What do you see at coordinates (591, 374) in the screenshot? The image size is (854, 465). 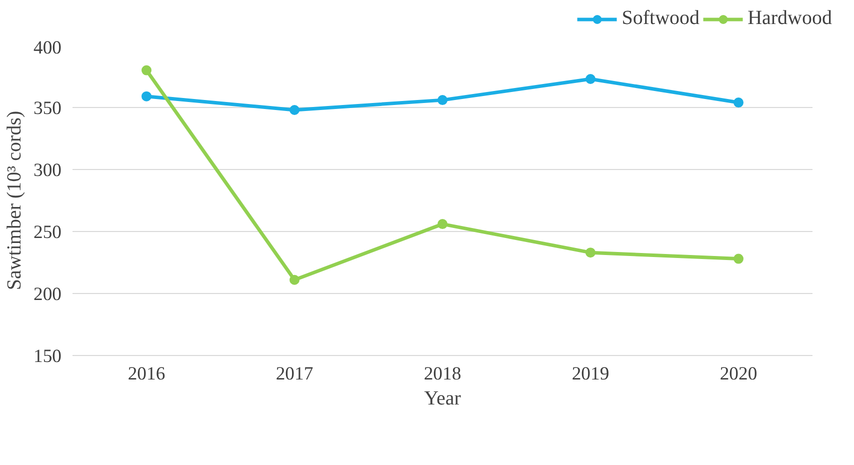 I see `x-tick-label: 2019` at bounding box center [591, 374].